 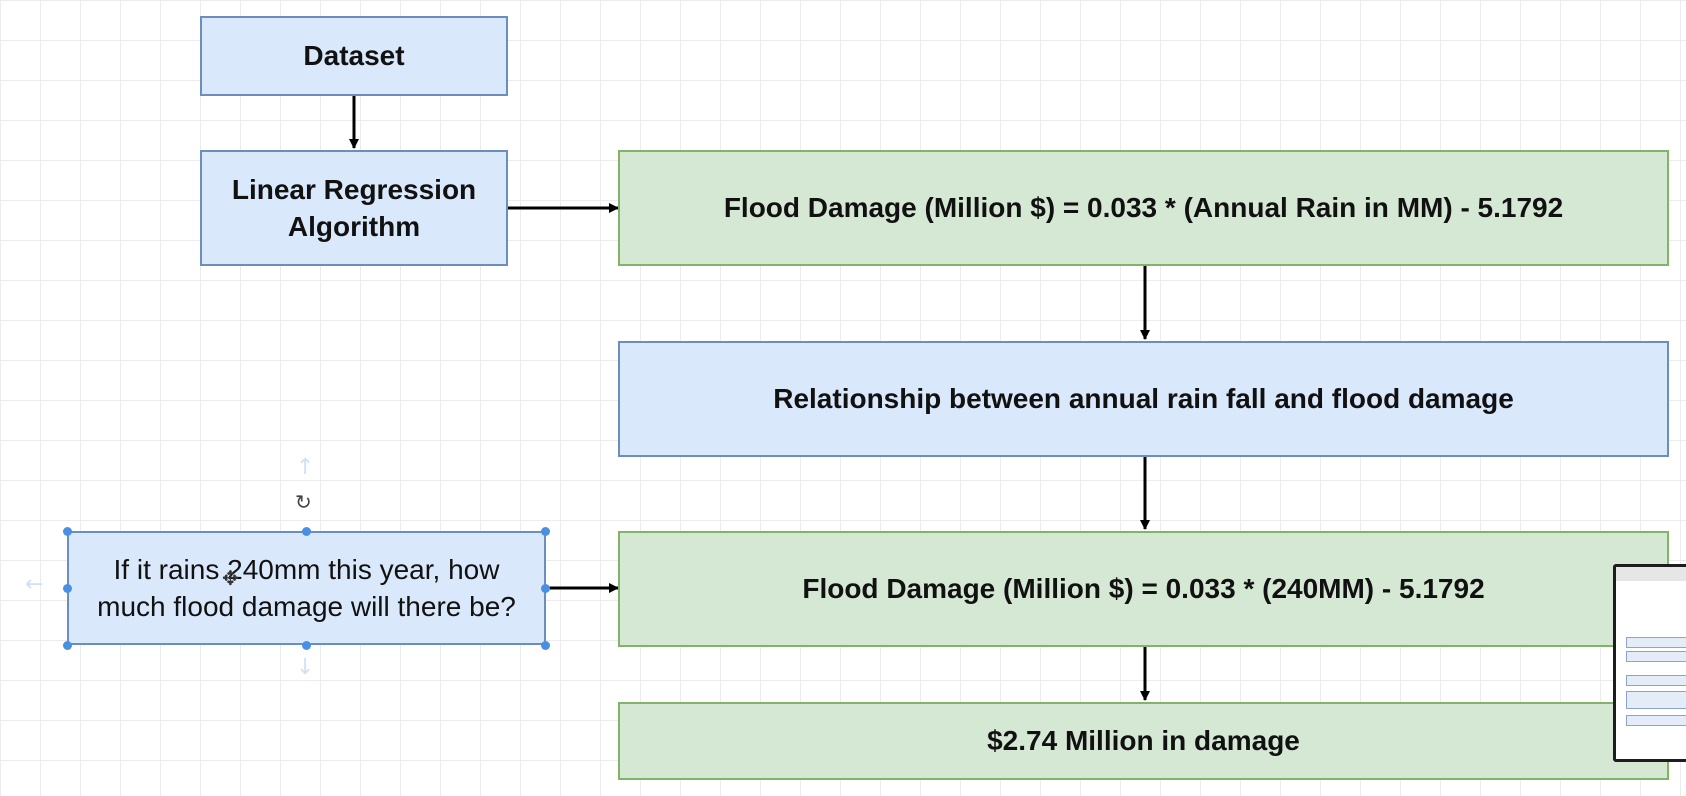 I want to click on algorithm-label: Linear Regression Algorithm, so click(x=354, y=208).